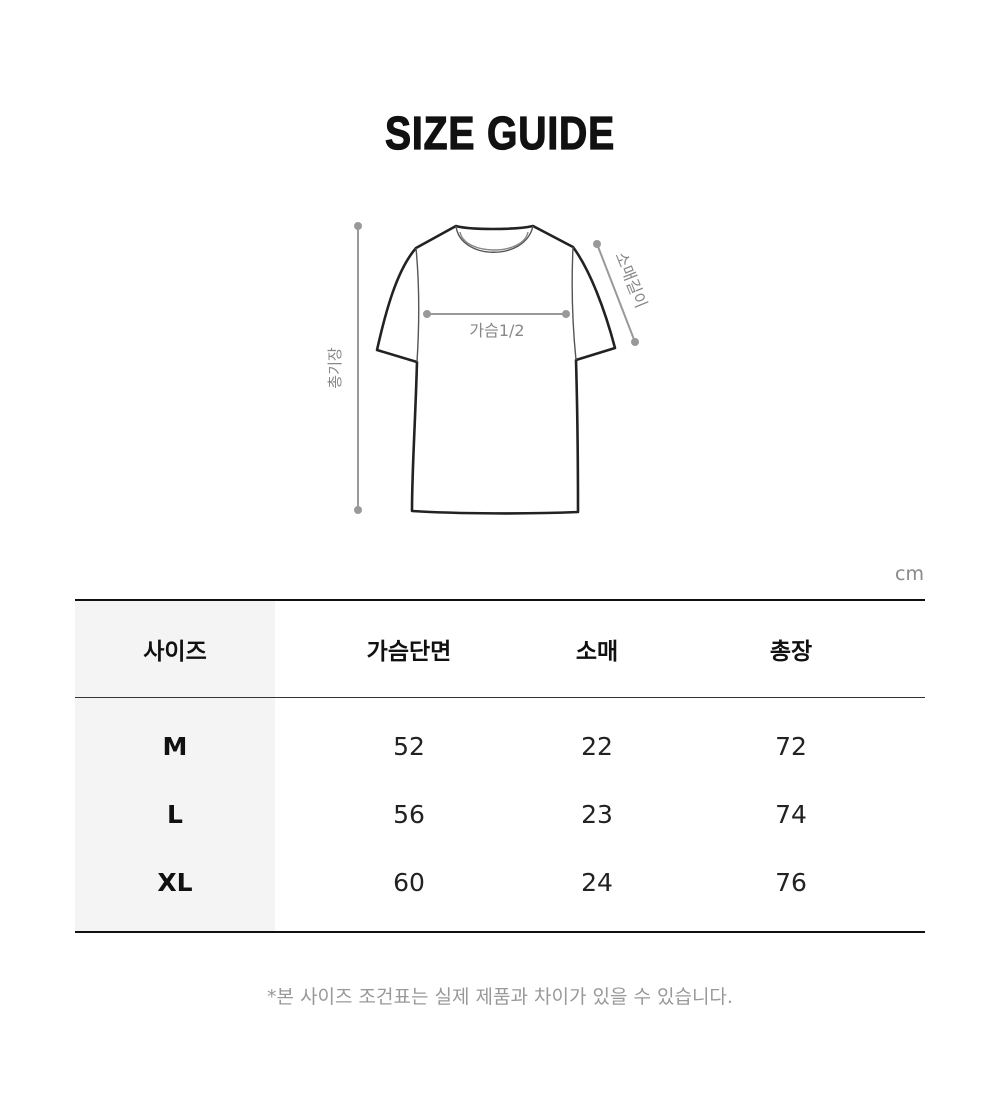 This screenshot has width=1000, height=1108. I want to click on chest-cell: 52, so click(409, 746).